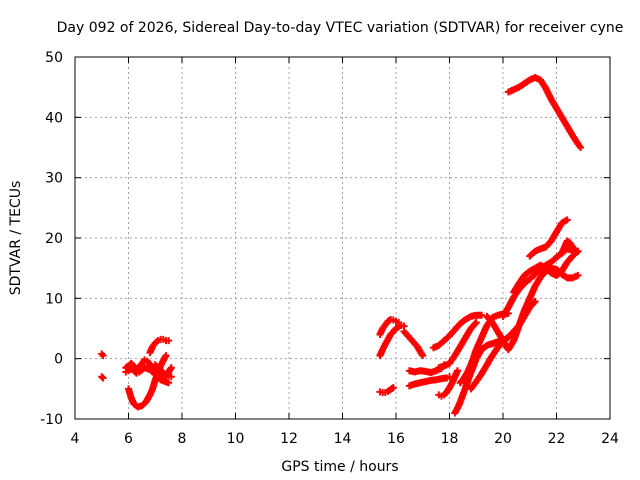 This screenshot has width=640, height=480. What do you see at coordinates (568, 247) in the screenshot?
I see `series-s24` at bounding box center [568, 247].